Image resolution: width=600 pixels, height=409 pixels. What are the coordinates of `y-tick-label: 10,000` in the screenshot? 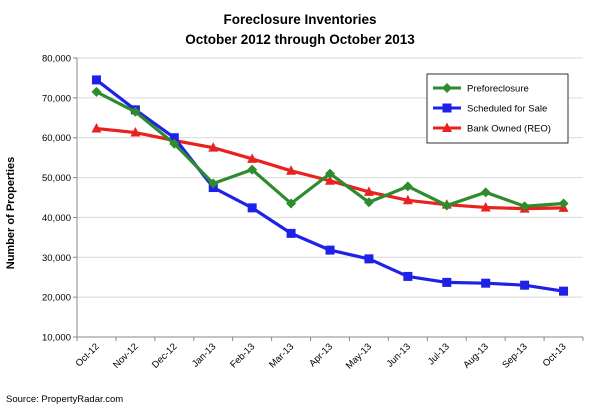 It's located at (56, 338).